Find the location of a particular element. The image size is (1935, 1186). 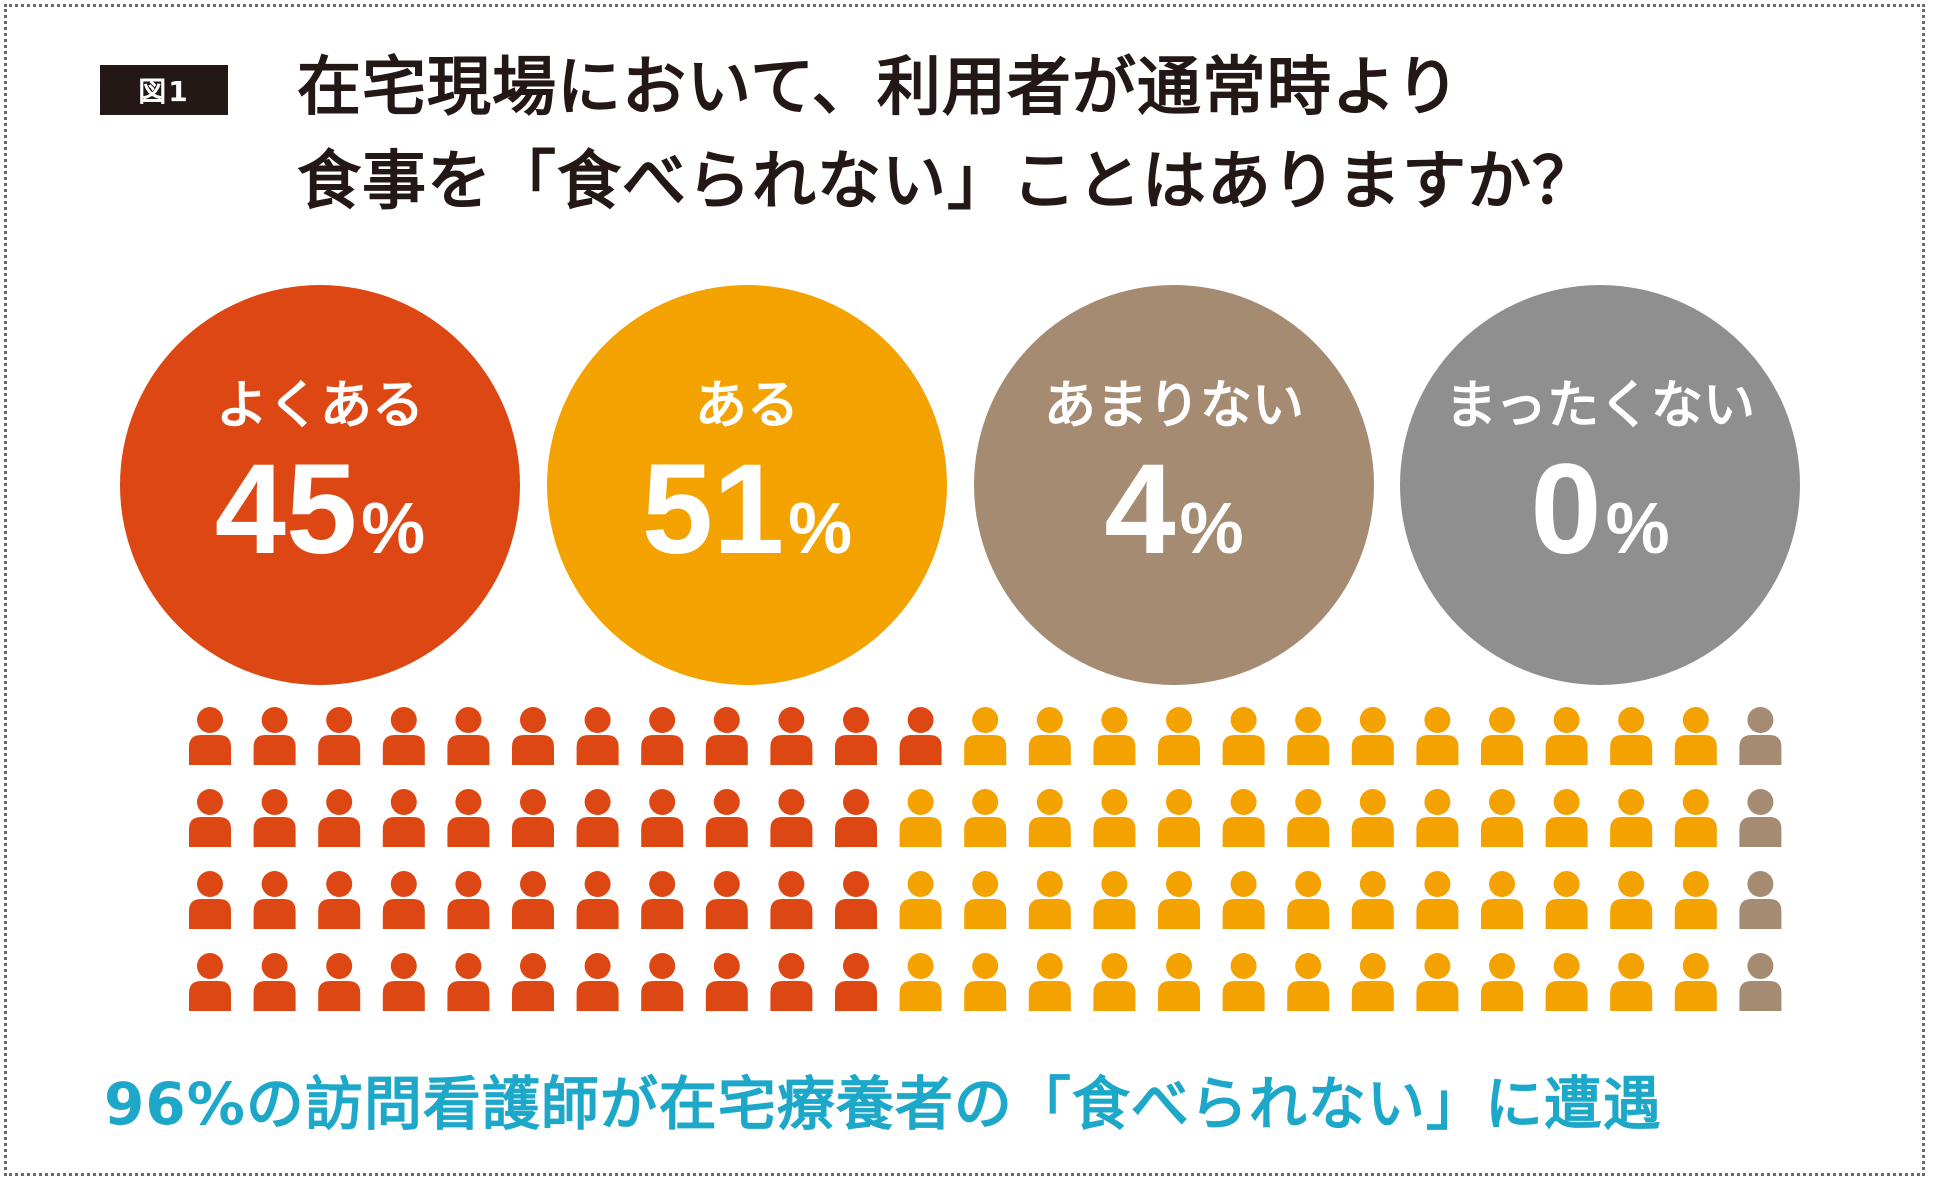

percentage-value: 45 is located at coordinates (286, 509).